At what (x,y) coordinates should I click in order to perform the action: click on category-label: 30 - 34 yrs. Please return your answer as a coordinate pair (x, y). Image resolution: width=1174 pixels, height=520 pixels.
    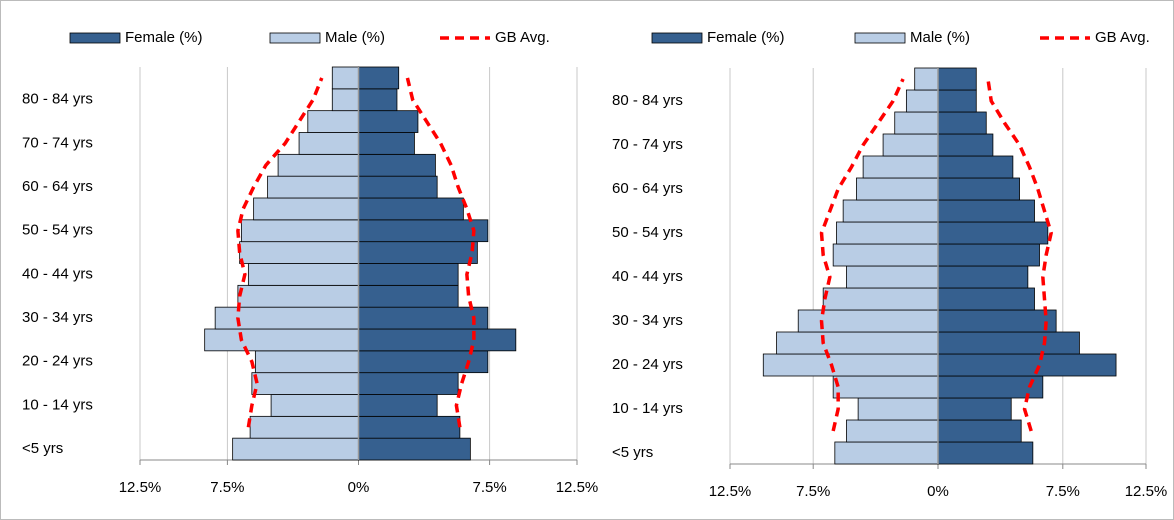
    Looking at the image, I should click on (647, 320).